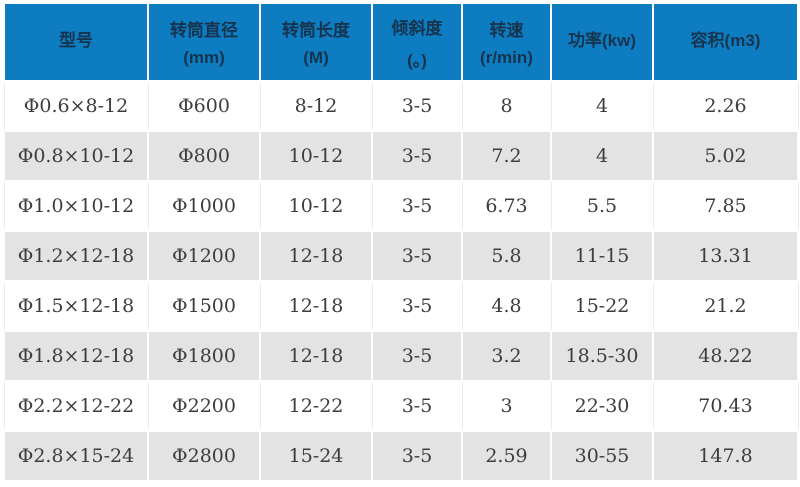 The image size is (800, 487). What do you see at coordinates (506, 256) in the screenshot?
I see `table-cell: 5.8` at bounding box center [506, 256].